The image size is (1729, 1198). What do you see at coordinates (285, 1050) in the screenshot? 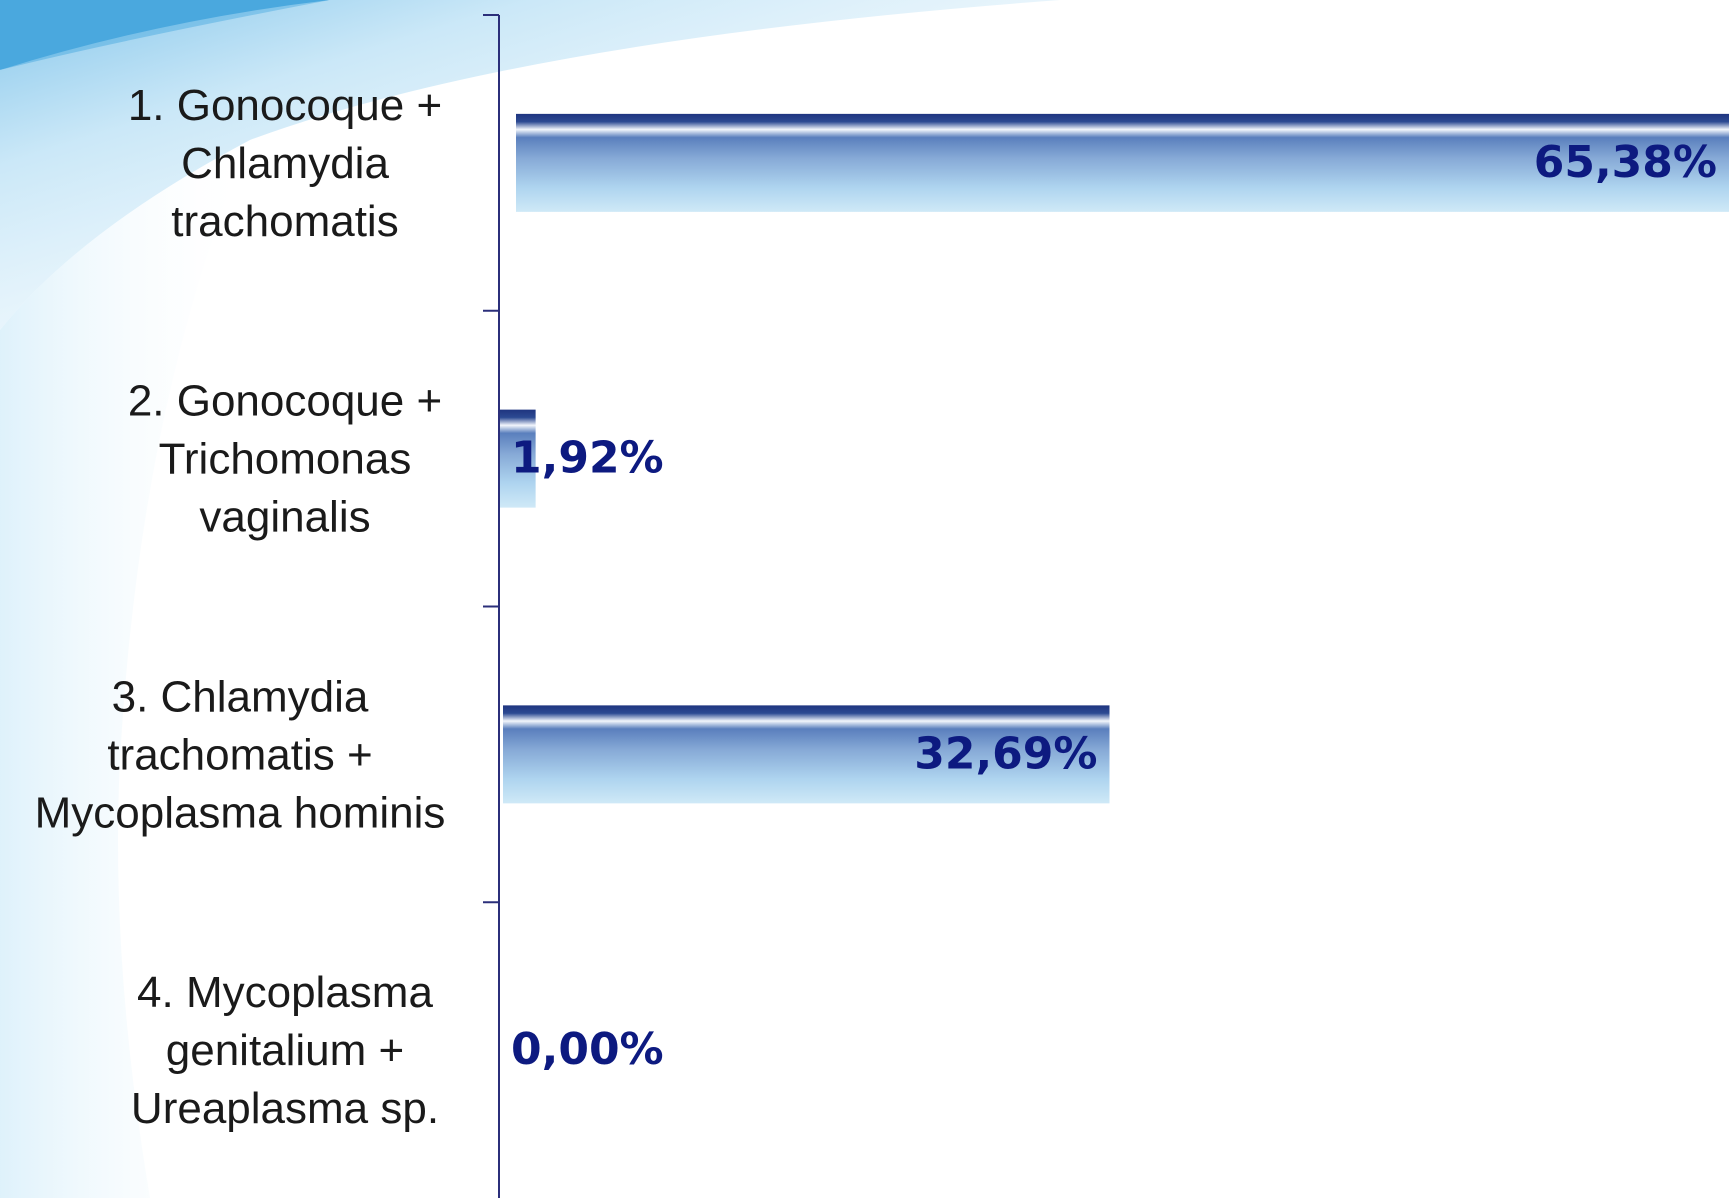
I see `category-label: 4. Mycoplasma genitalium + Ureaplasma sp.` at bounding box center [285, 1050].